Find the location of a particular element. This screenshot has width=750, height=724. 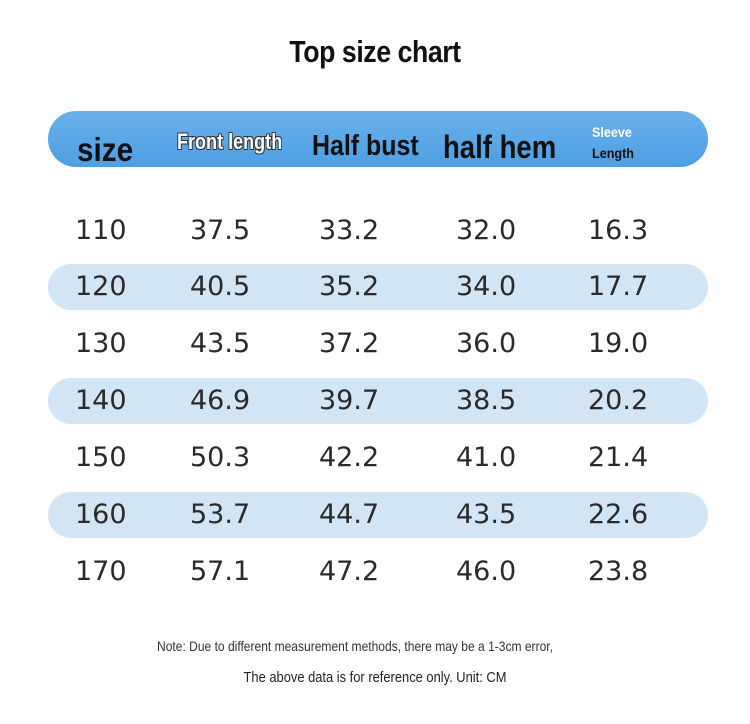

chart-title: Top size chart is located at coordinates (375, 51).